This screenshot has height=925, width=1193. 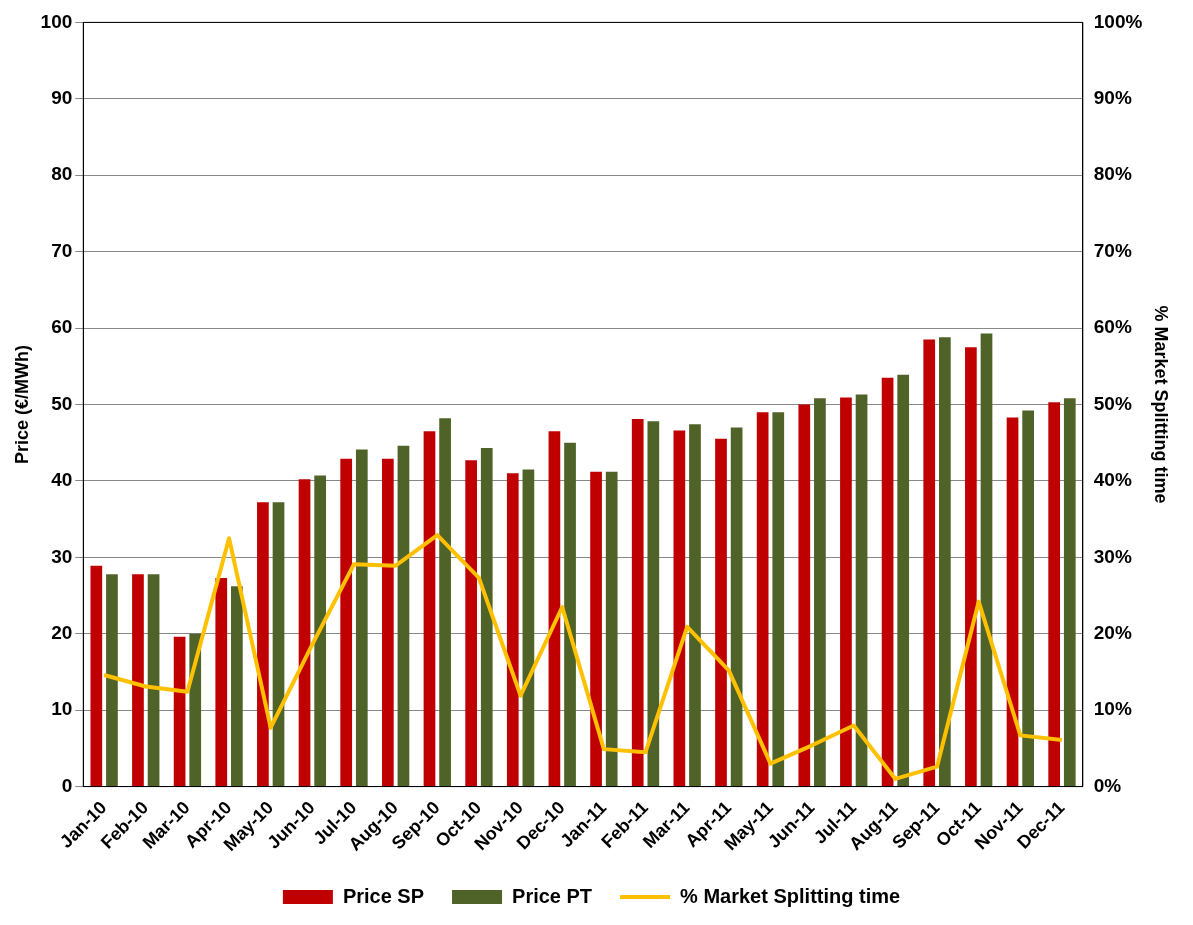 What do you see at coordinates (21, 404) in the screenshot?
I see `y-axis-title: Price (€/MWh)` at bounding box center [21, 404].